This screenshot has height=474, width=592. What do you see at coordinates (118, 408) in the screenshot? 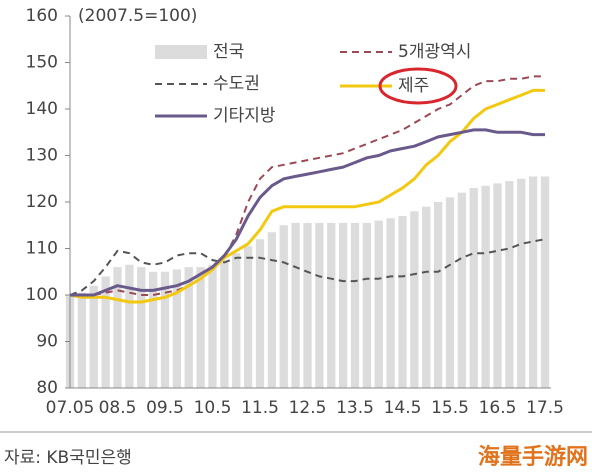
I see `x-tick-label: 08.5` at bounding box center [118, 408].